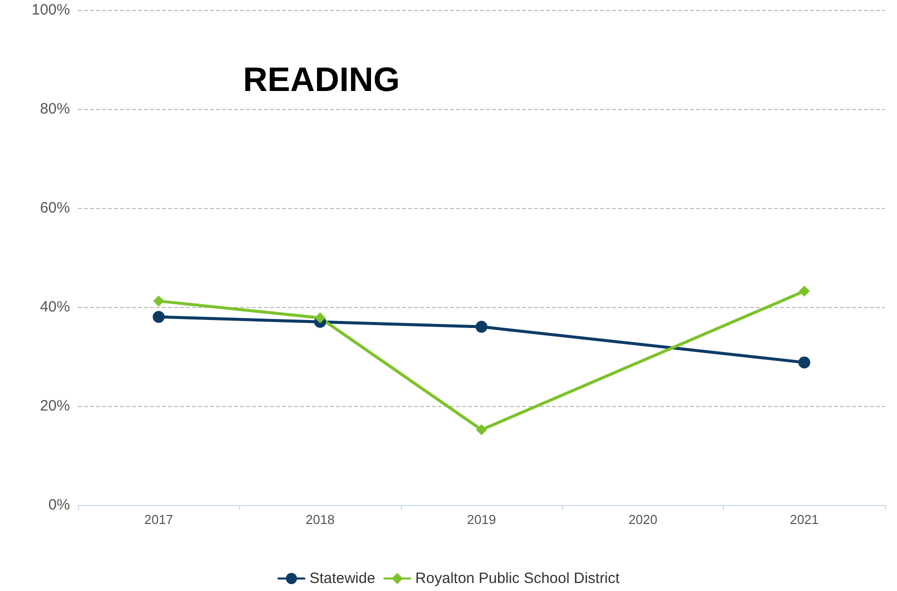 This screenshot has height=591, width=897. I want to click on y-tick-label: 20%, so click(55, 406).